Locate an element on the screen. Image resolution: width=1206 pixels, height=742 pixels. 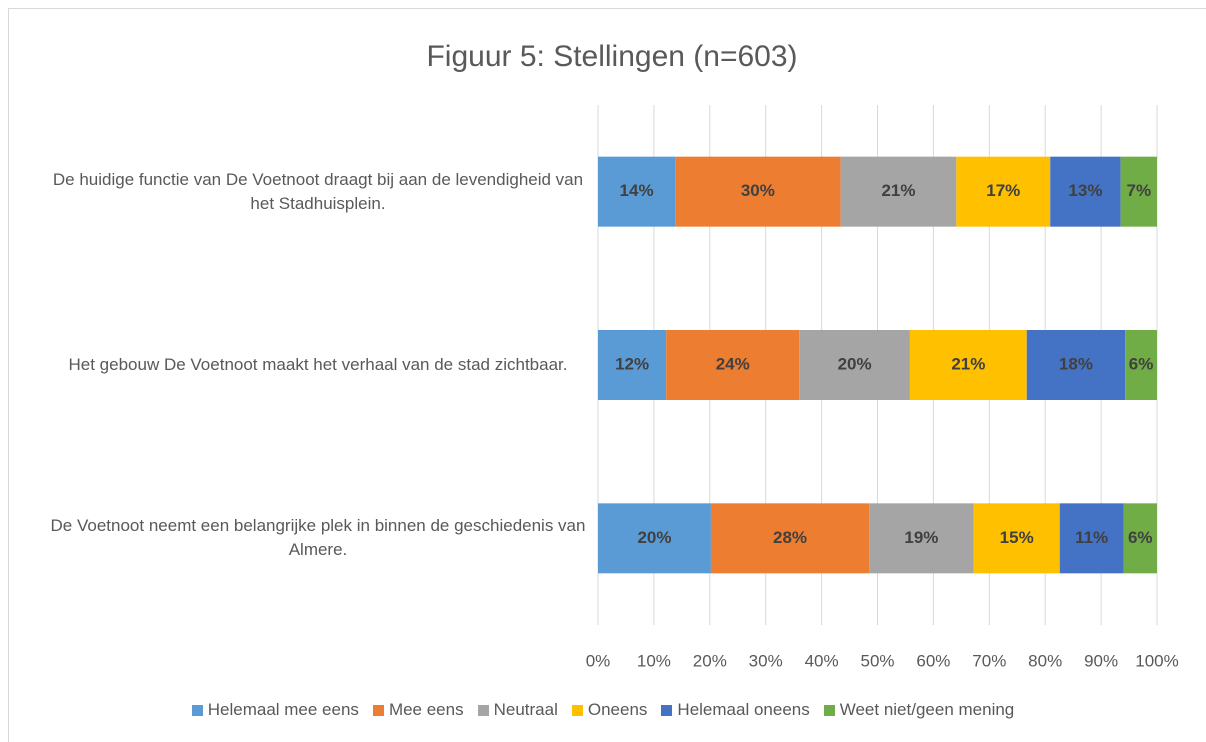
legend-item: Oneens is located at coordinates (609, 710).